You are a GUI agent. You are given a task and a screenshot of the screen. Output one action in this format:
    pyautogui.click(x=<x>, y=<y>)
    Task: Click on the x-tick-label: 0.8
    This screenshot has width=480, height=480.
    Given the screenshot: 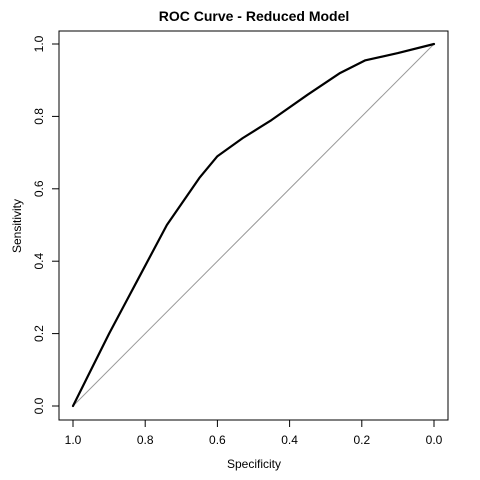 What is the action you would take?
    pyautogui.click(x=145, y=440)
    